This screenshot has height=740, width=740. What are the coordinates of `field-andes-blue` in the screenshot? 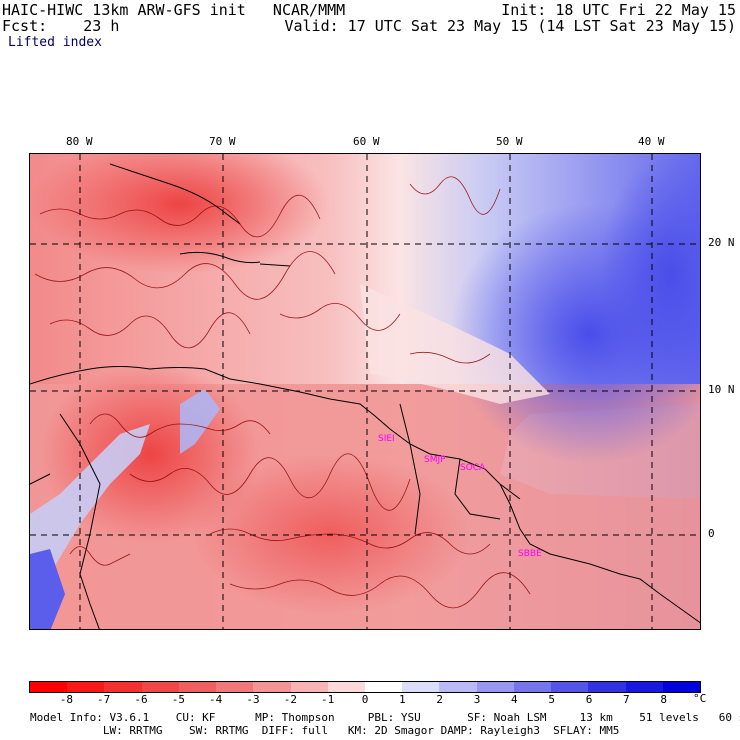 It's located at (90, 509).